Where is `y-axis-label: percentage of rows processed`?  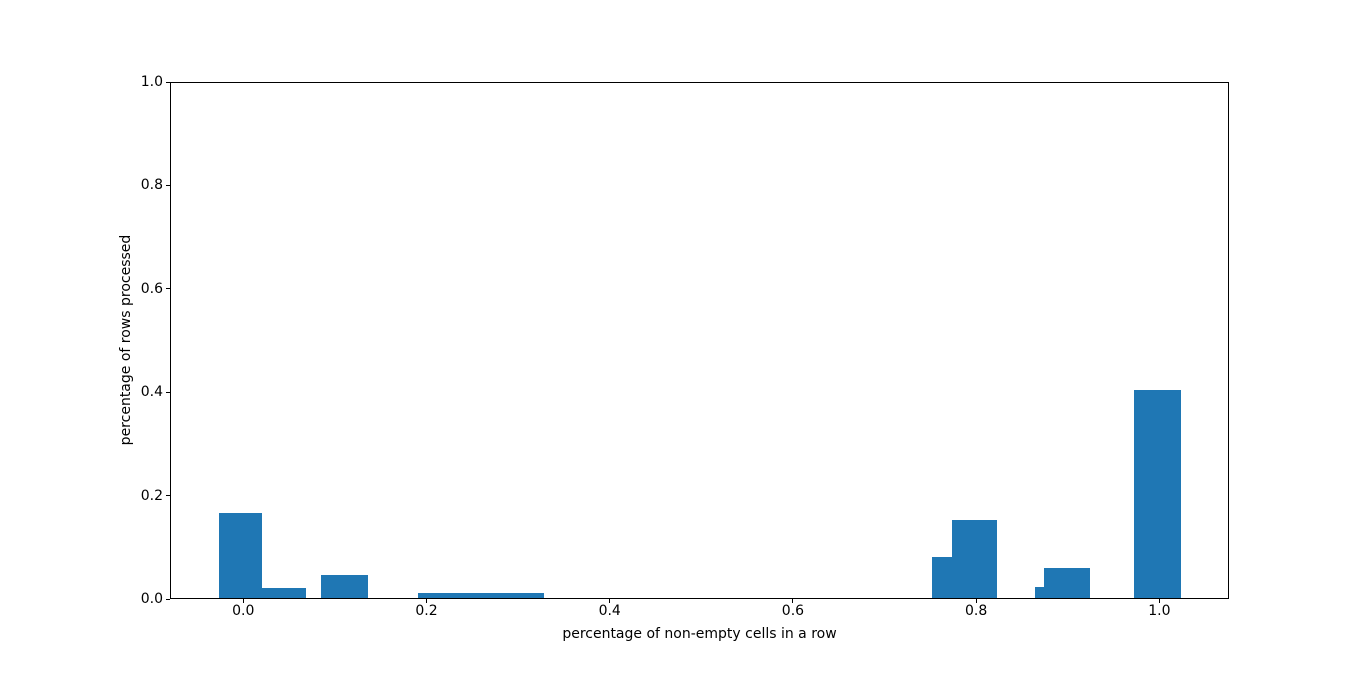
y-axis-label: percentage of rows processed is located at coordinates (126, 340).